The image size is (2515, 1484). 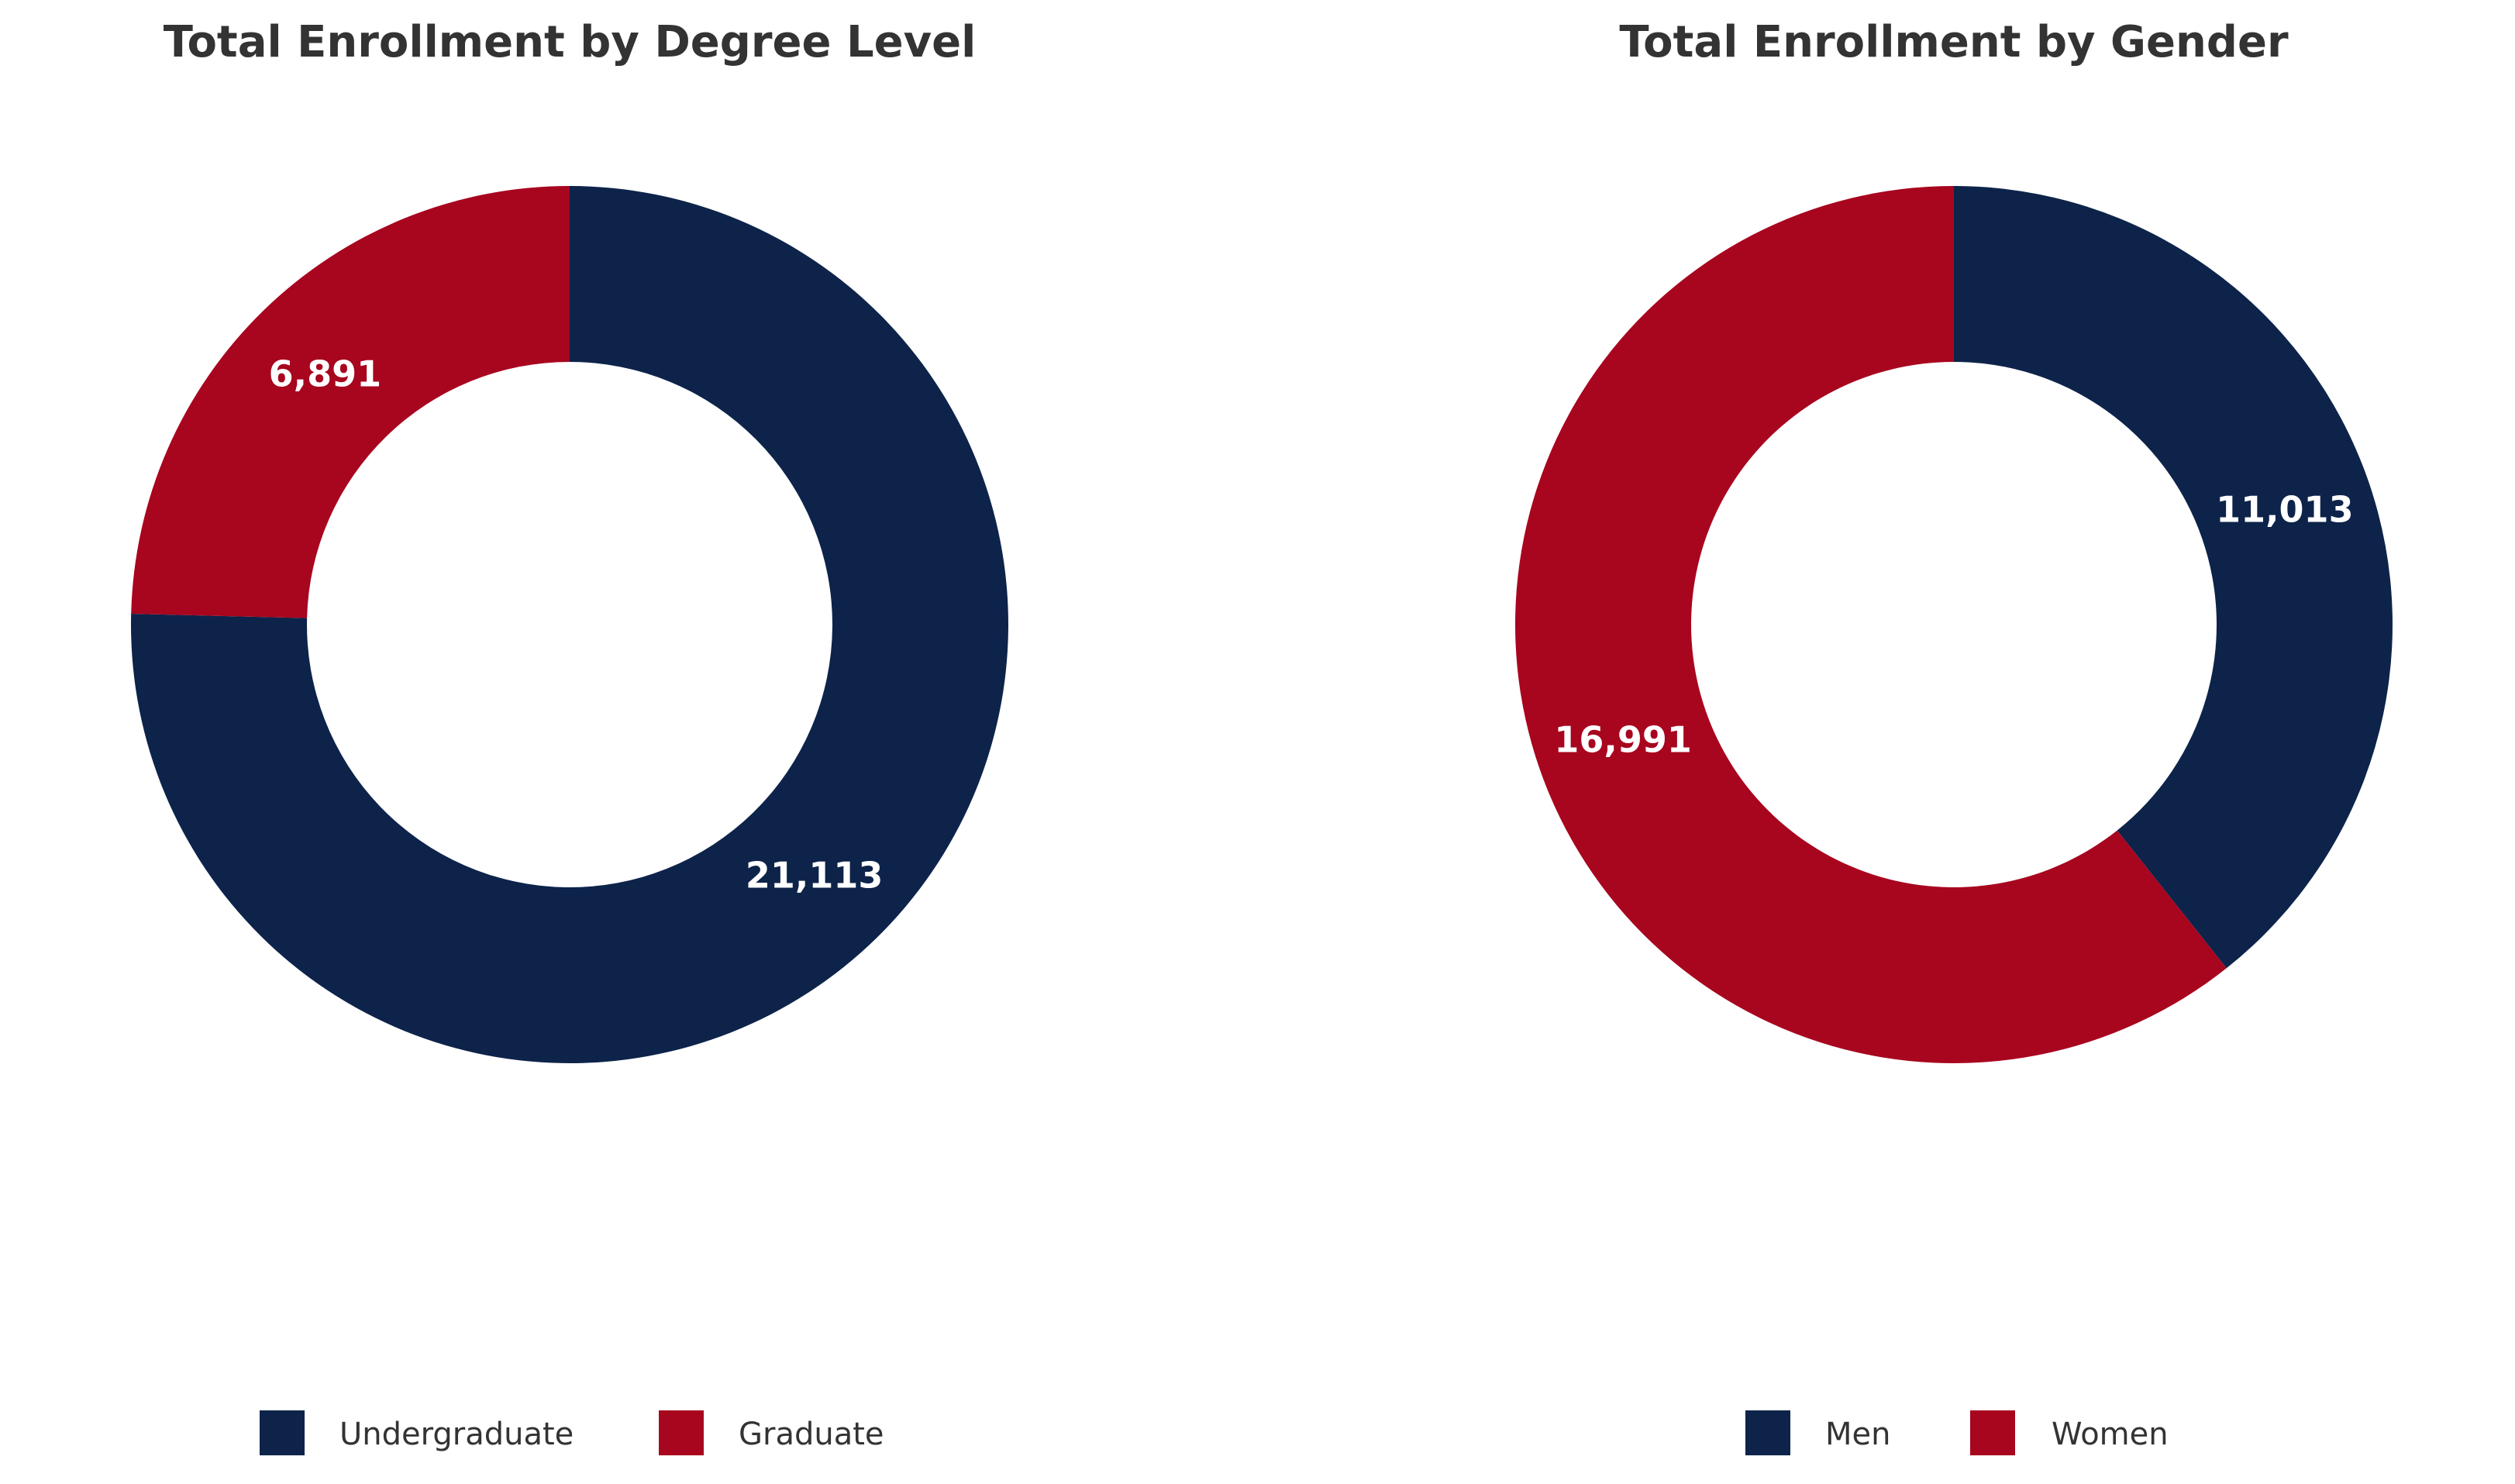 What do you see at coordinates (1992, 1432) in the screenshot?
I see `legend-swatch-women` at bounding box center [1992, 1432].